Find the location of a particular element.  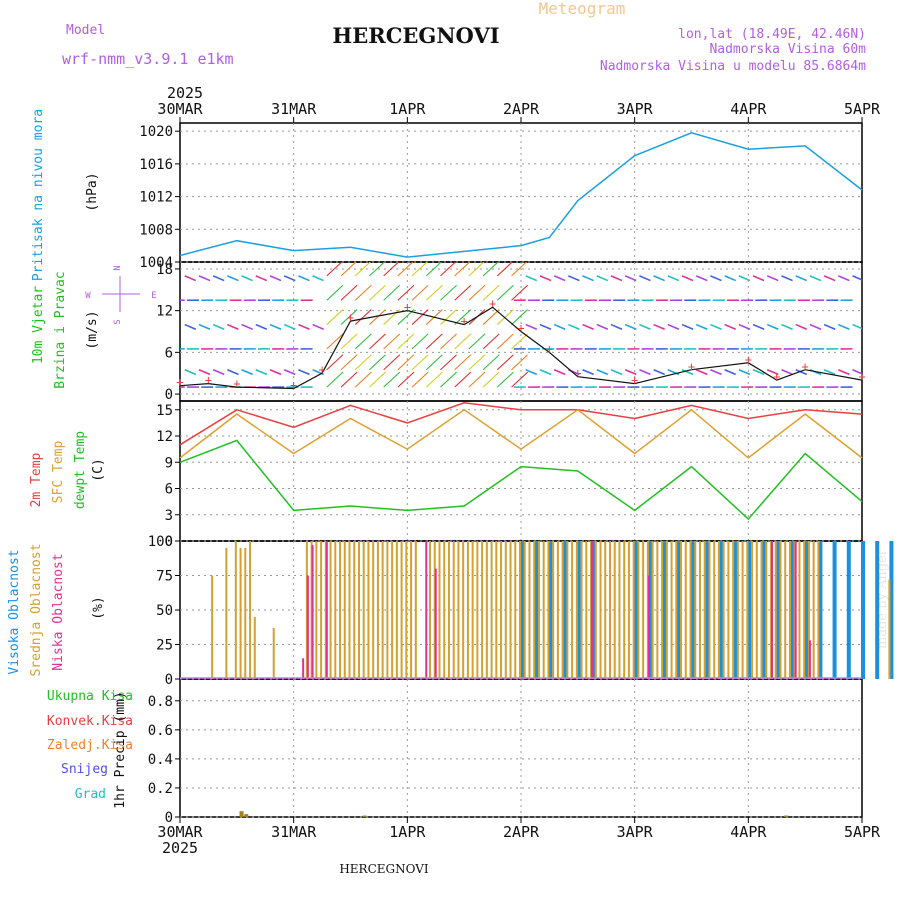

wind-ylabel-2: Brzina i Pravac is located at coordinates (60, 329).